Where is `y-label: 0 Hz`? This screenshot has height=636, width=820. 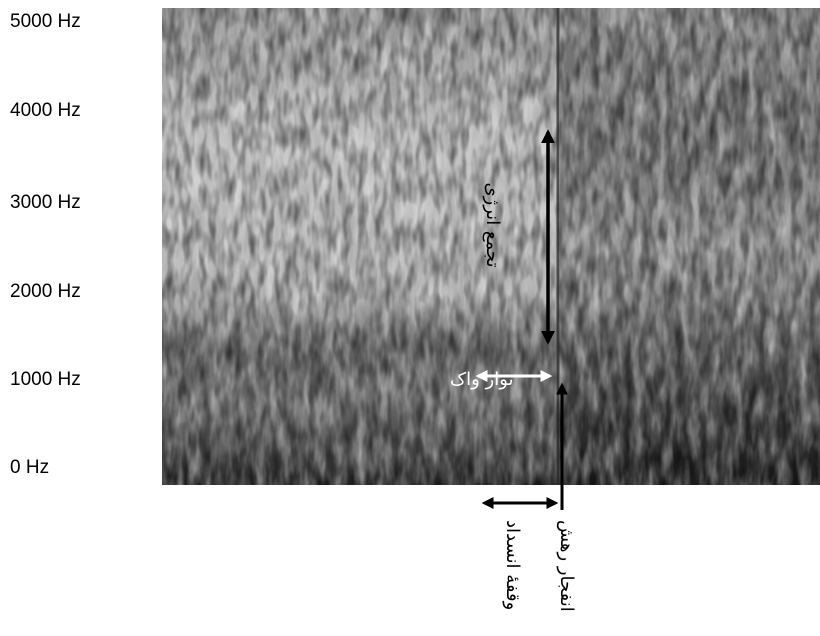 y-label: 0 Hz is located at coordinates (29, 467).